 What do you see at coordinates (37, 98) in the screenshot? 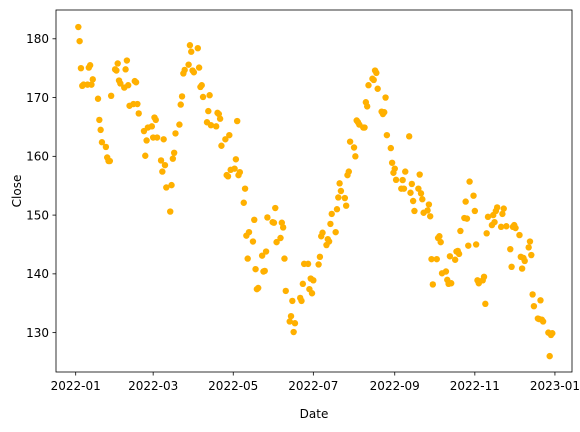
I see `y-tick-label: 170` at bounding box center [37, 98].